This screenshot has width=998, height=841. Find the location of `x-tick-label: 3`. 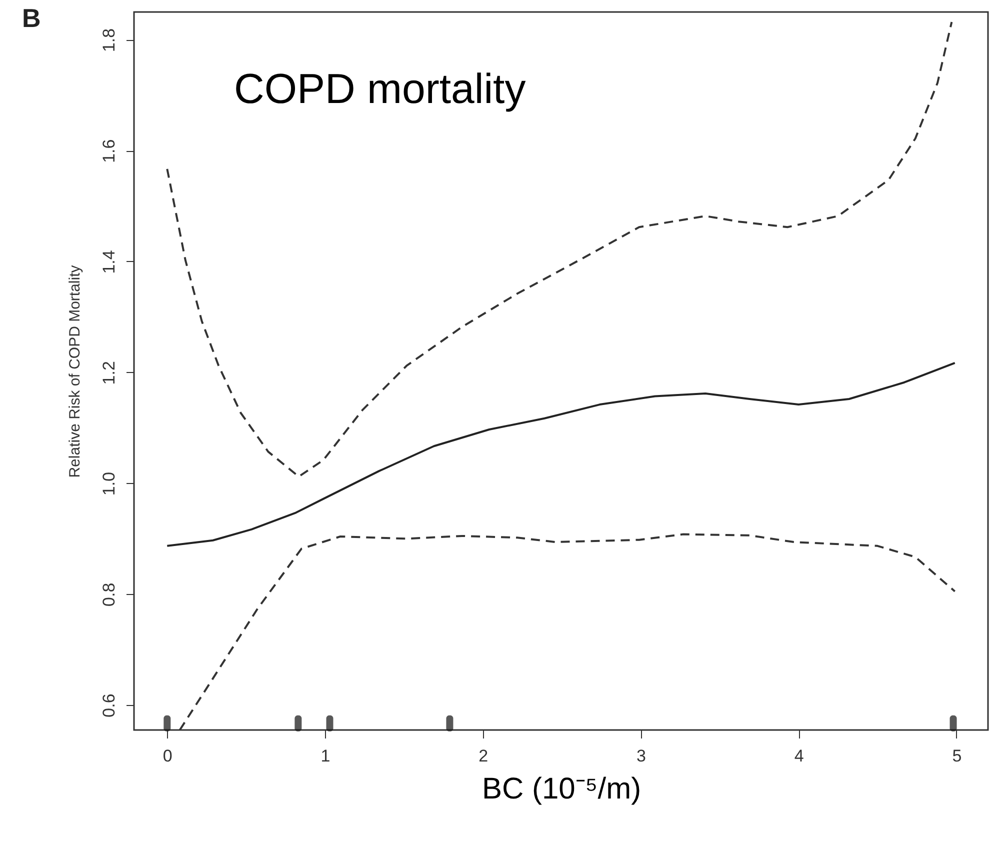

x-tick-label: 3 is located at coordinates (641, 756).